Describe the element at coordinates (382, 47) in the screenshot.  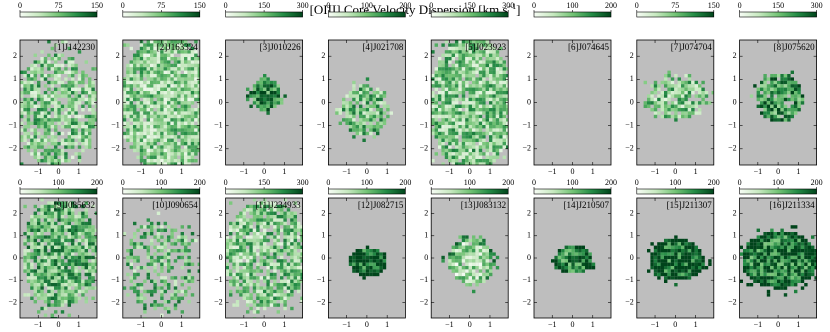
I see `panel-label: [4]J021708` at that location.